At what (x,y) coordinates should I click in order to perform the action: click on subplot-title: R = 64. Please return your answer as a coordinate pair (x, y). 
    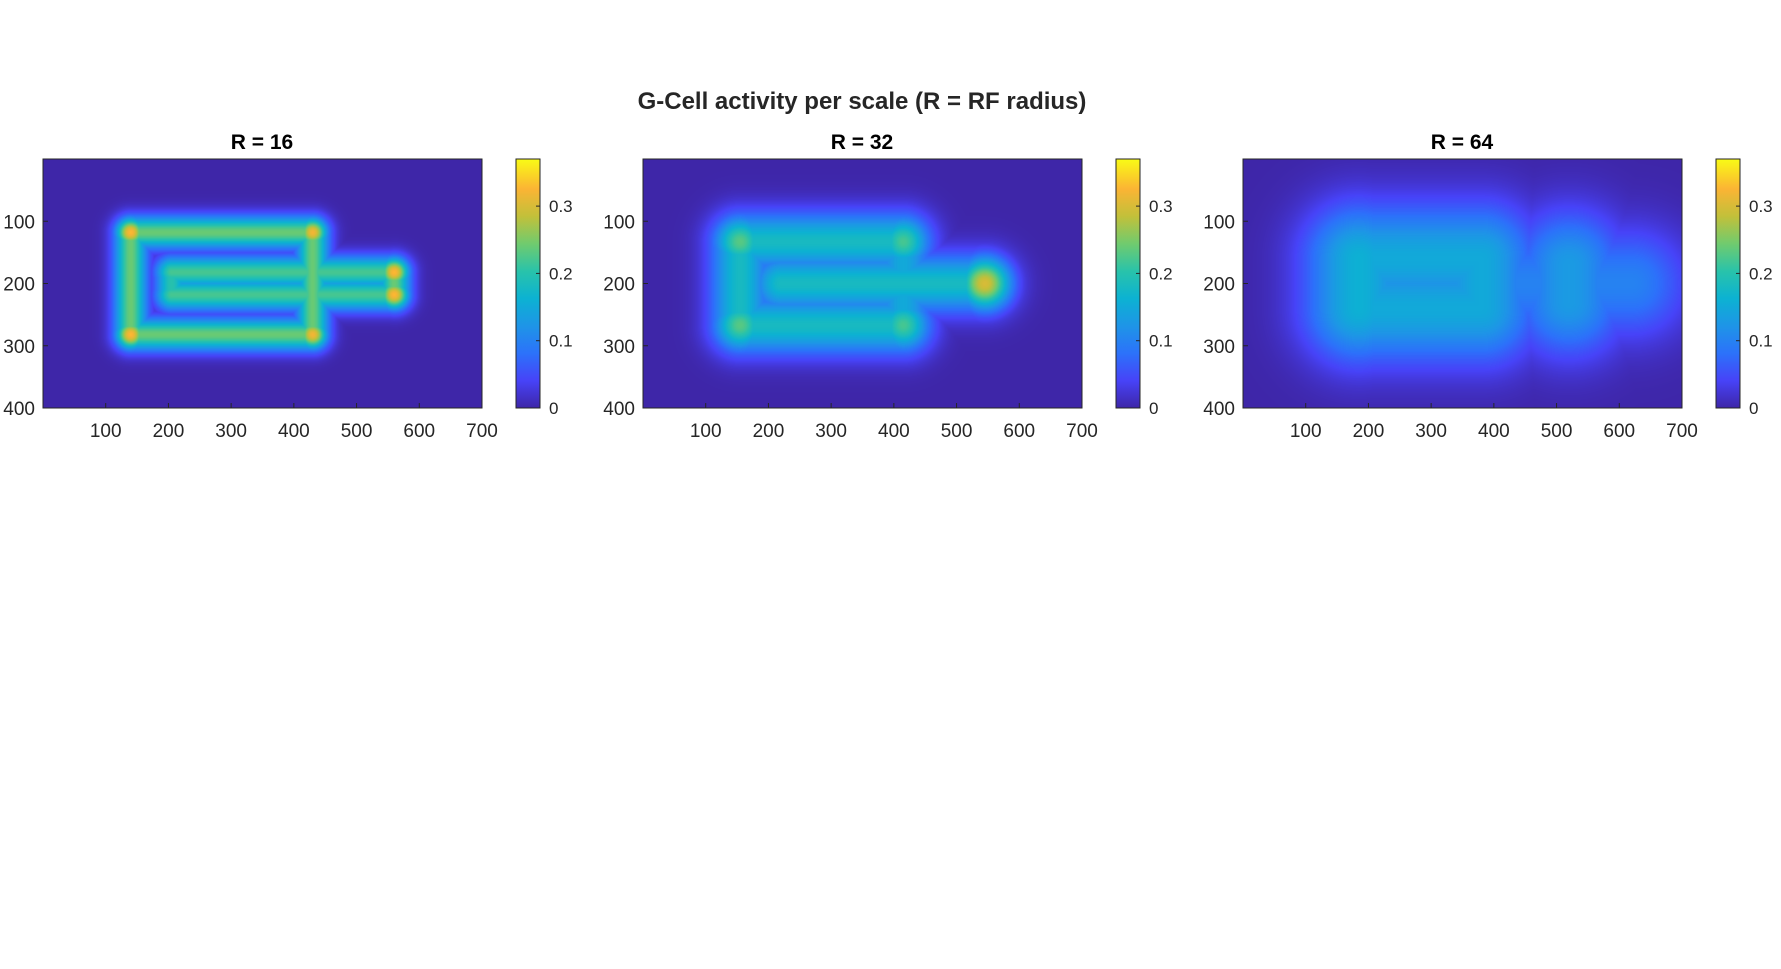
    Looking at the image, I should click on (1462, 142).